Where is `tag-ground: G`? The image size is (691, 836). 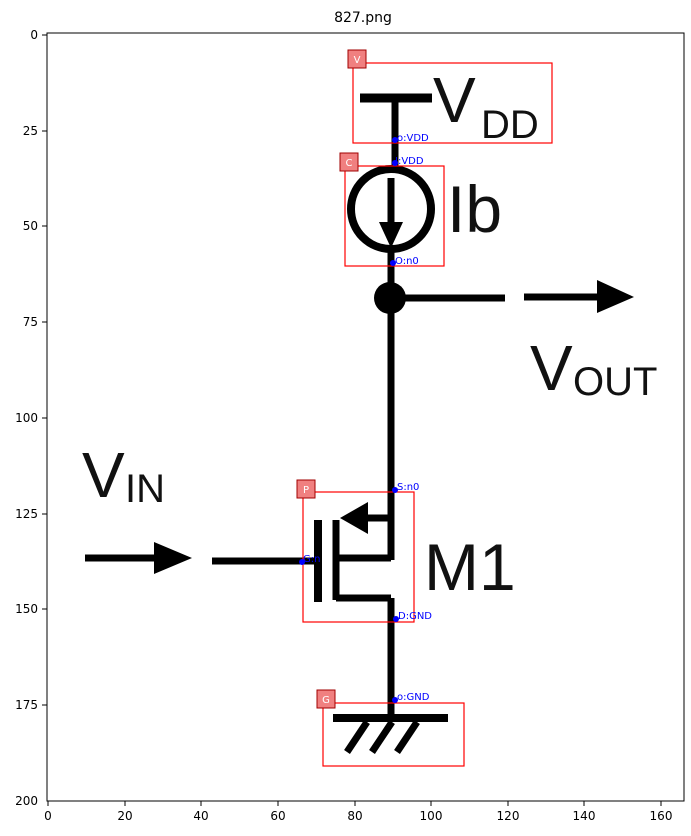 tag-ground: G is located at coordinates (326, 700).